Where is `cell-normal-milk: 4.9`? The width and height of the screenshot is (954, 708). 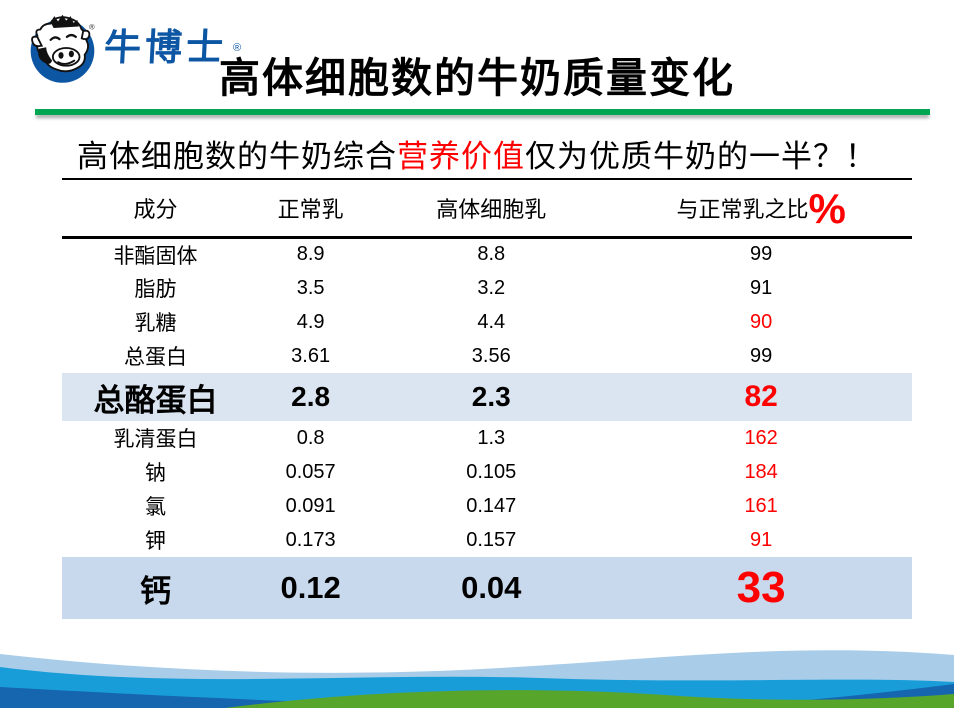
cell-normal-milk: 4.9 is located at coordinates (310, 321).